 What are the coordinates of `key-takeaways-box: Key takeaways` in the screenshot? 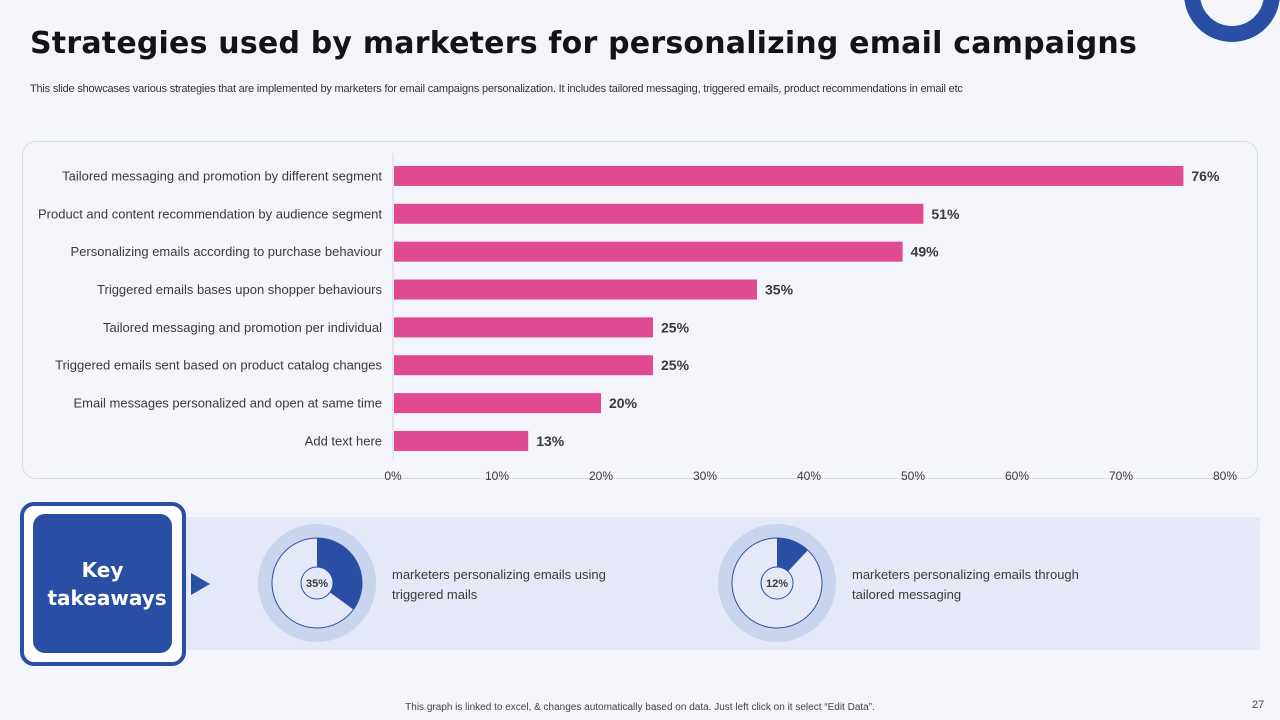 It's located at (102, 583).